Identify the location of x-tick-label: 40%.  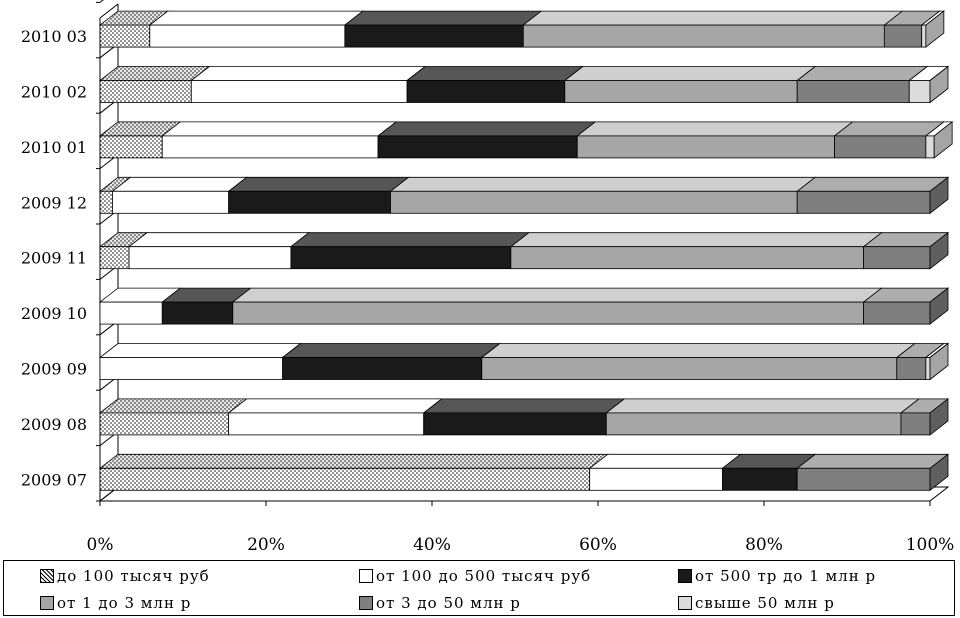
(432, 545).